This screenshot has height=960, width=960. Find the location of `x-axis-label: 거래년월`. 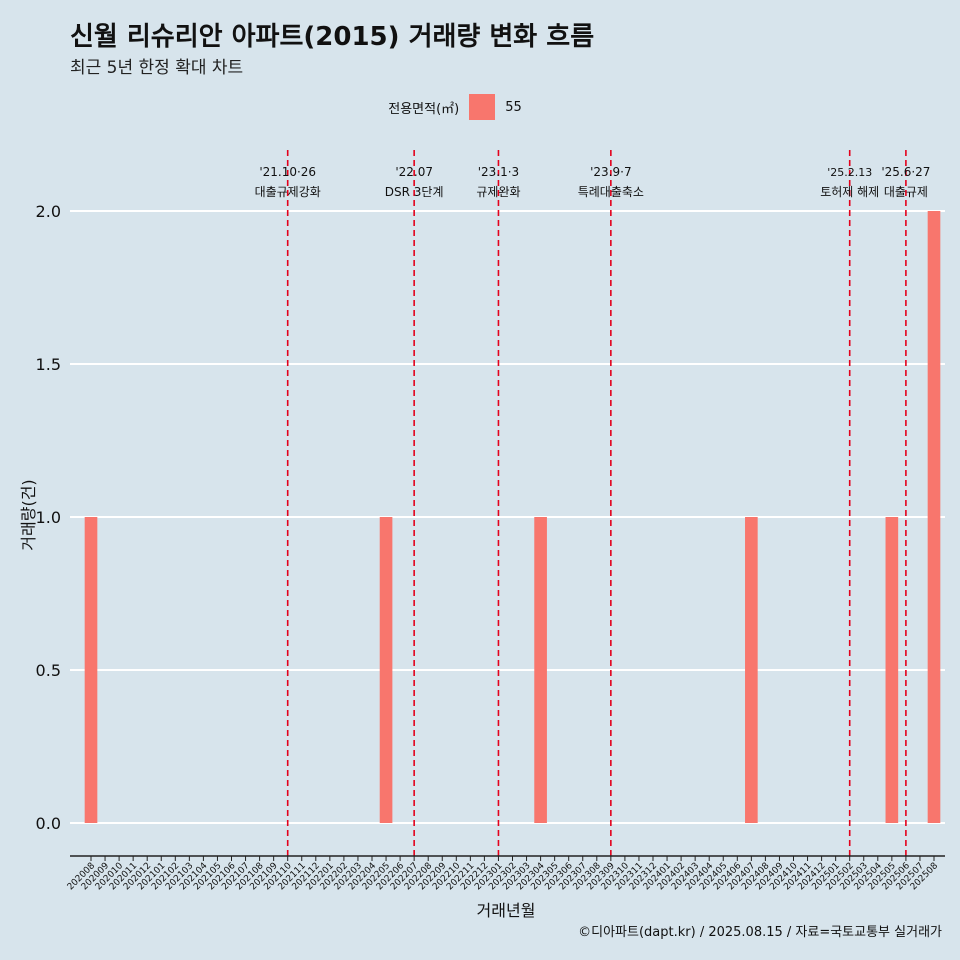

x-axis-label: 거래년월 is located at coordinates (506, 910).